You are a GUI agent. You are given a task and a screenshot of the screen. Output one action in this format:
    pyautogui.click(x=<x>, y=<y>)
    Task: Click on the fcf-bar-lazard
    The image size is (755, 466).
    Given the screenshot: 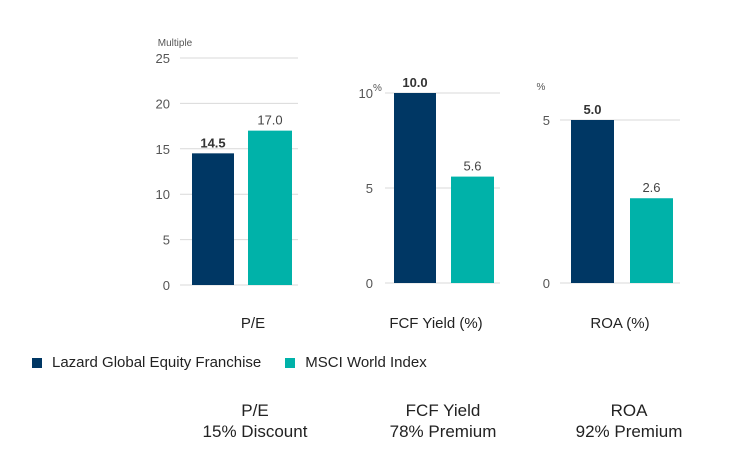 What is the action you would take?
    pyautogui.click(x=415, y=188)
    